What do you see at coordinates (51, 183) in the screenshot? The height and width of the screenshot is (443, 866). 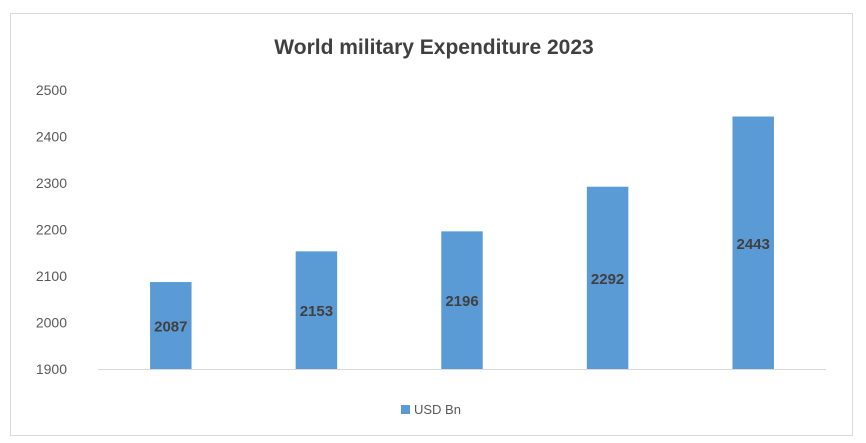 I see `y-tick-label: 2300` at bounding box center [51, 183].